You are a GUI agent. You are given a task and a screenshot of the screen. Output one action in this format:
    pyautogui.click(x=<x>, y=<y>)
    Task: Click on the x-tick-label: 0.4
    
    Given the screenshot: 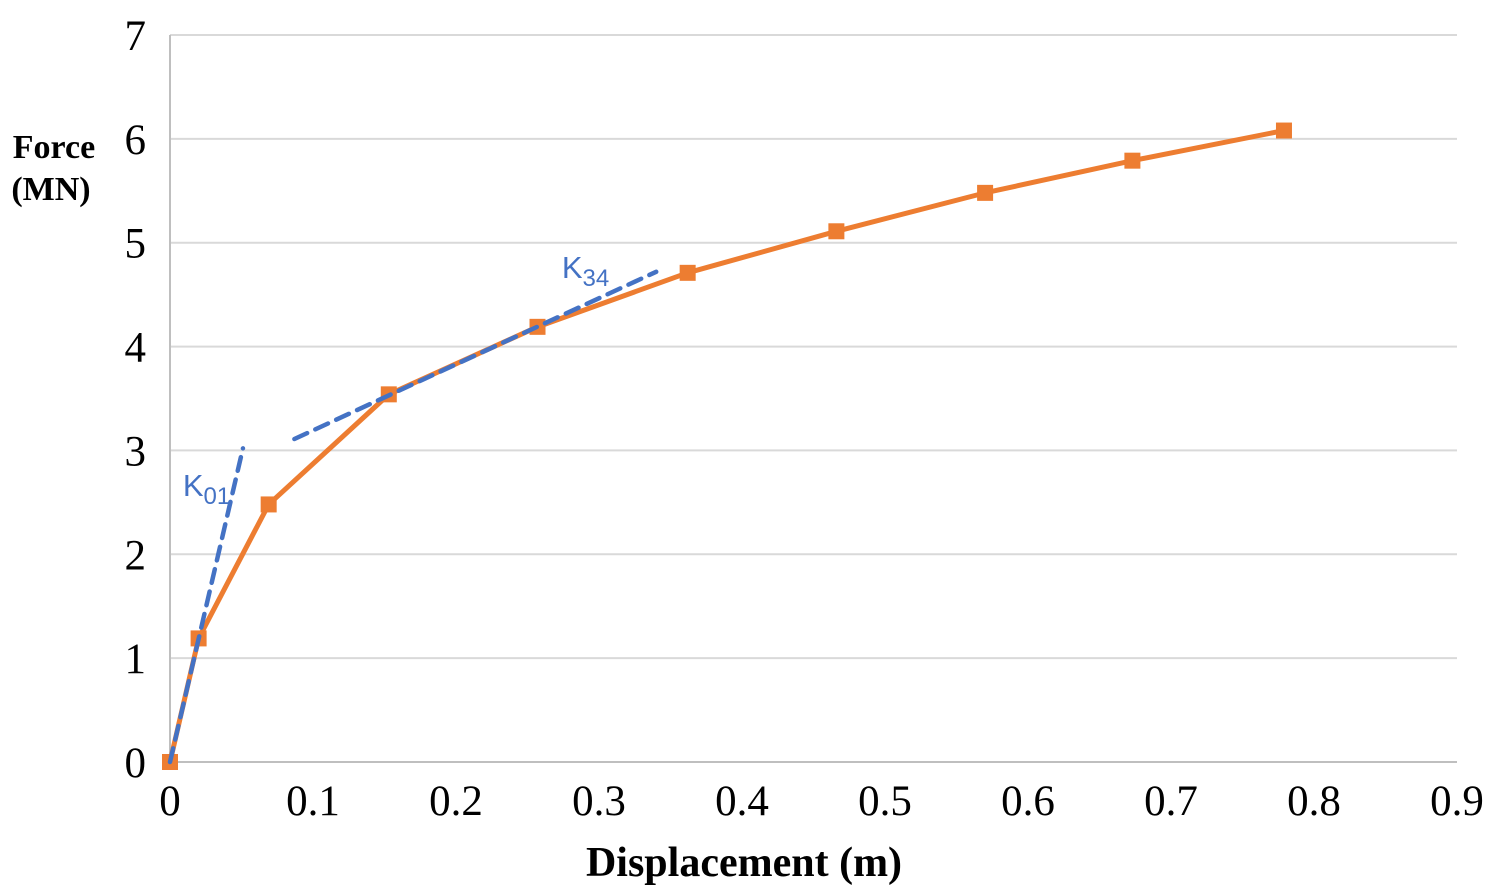 What is the action you would take?
    pyautogui.click(x=742, y=801)
    